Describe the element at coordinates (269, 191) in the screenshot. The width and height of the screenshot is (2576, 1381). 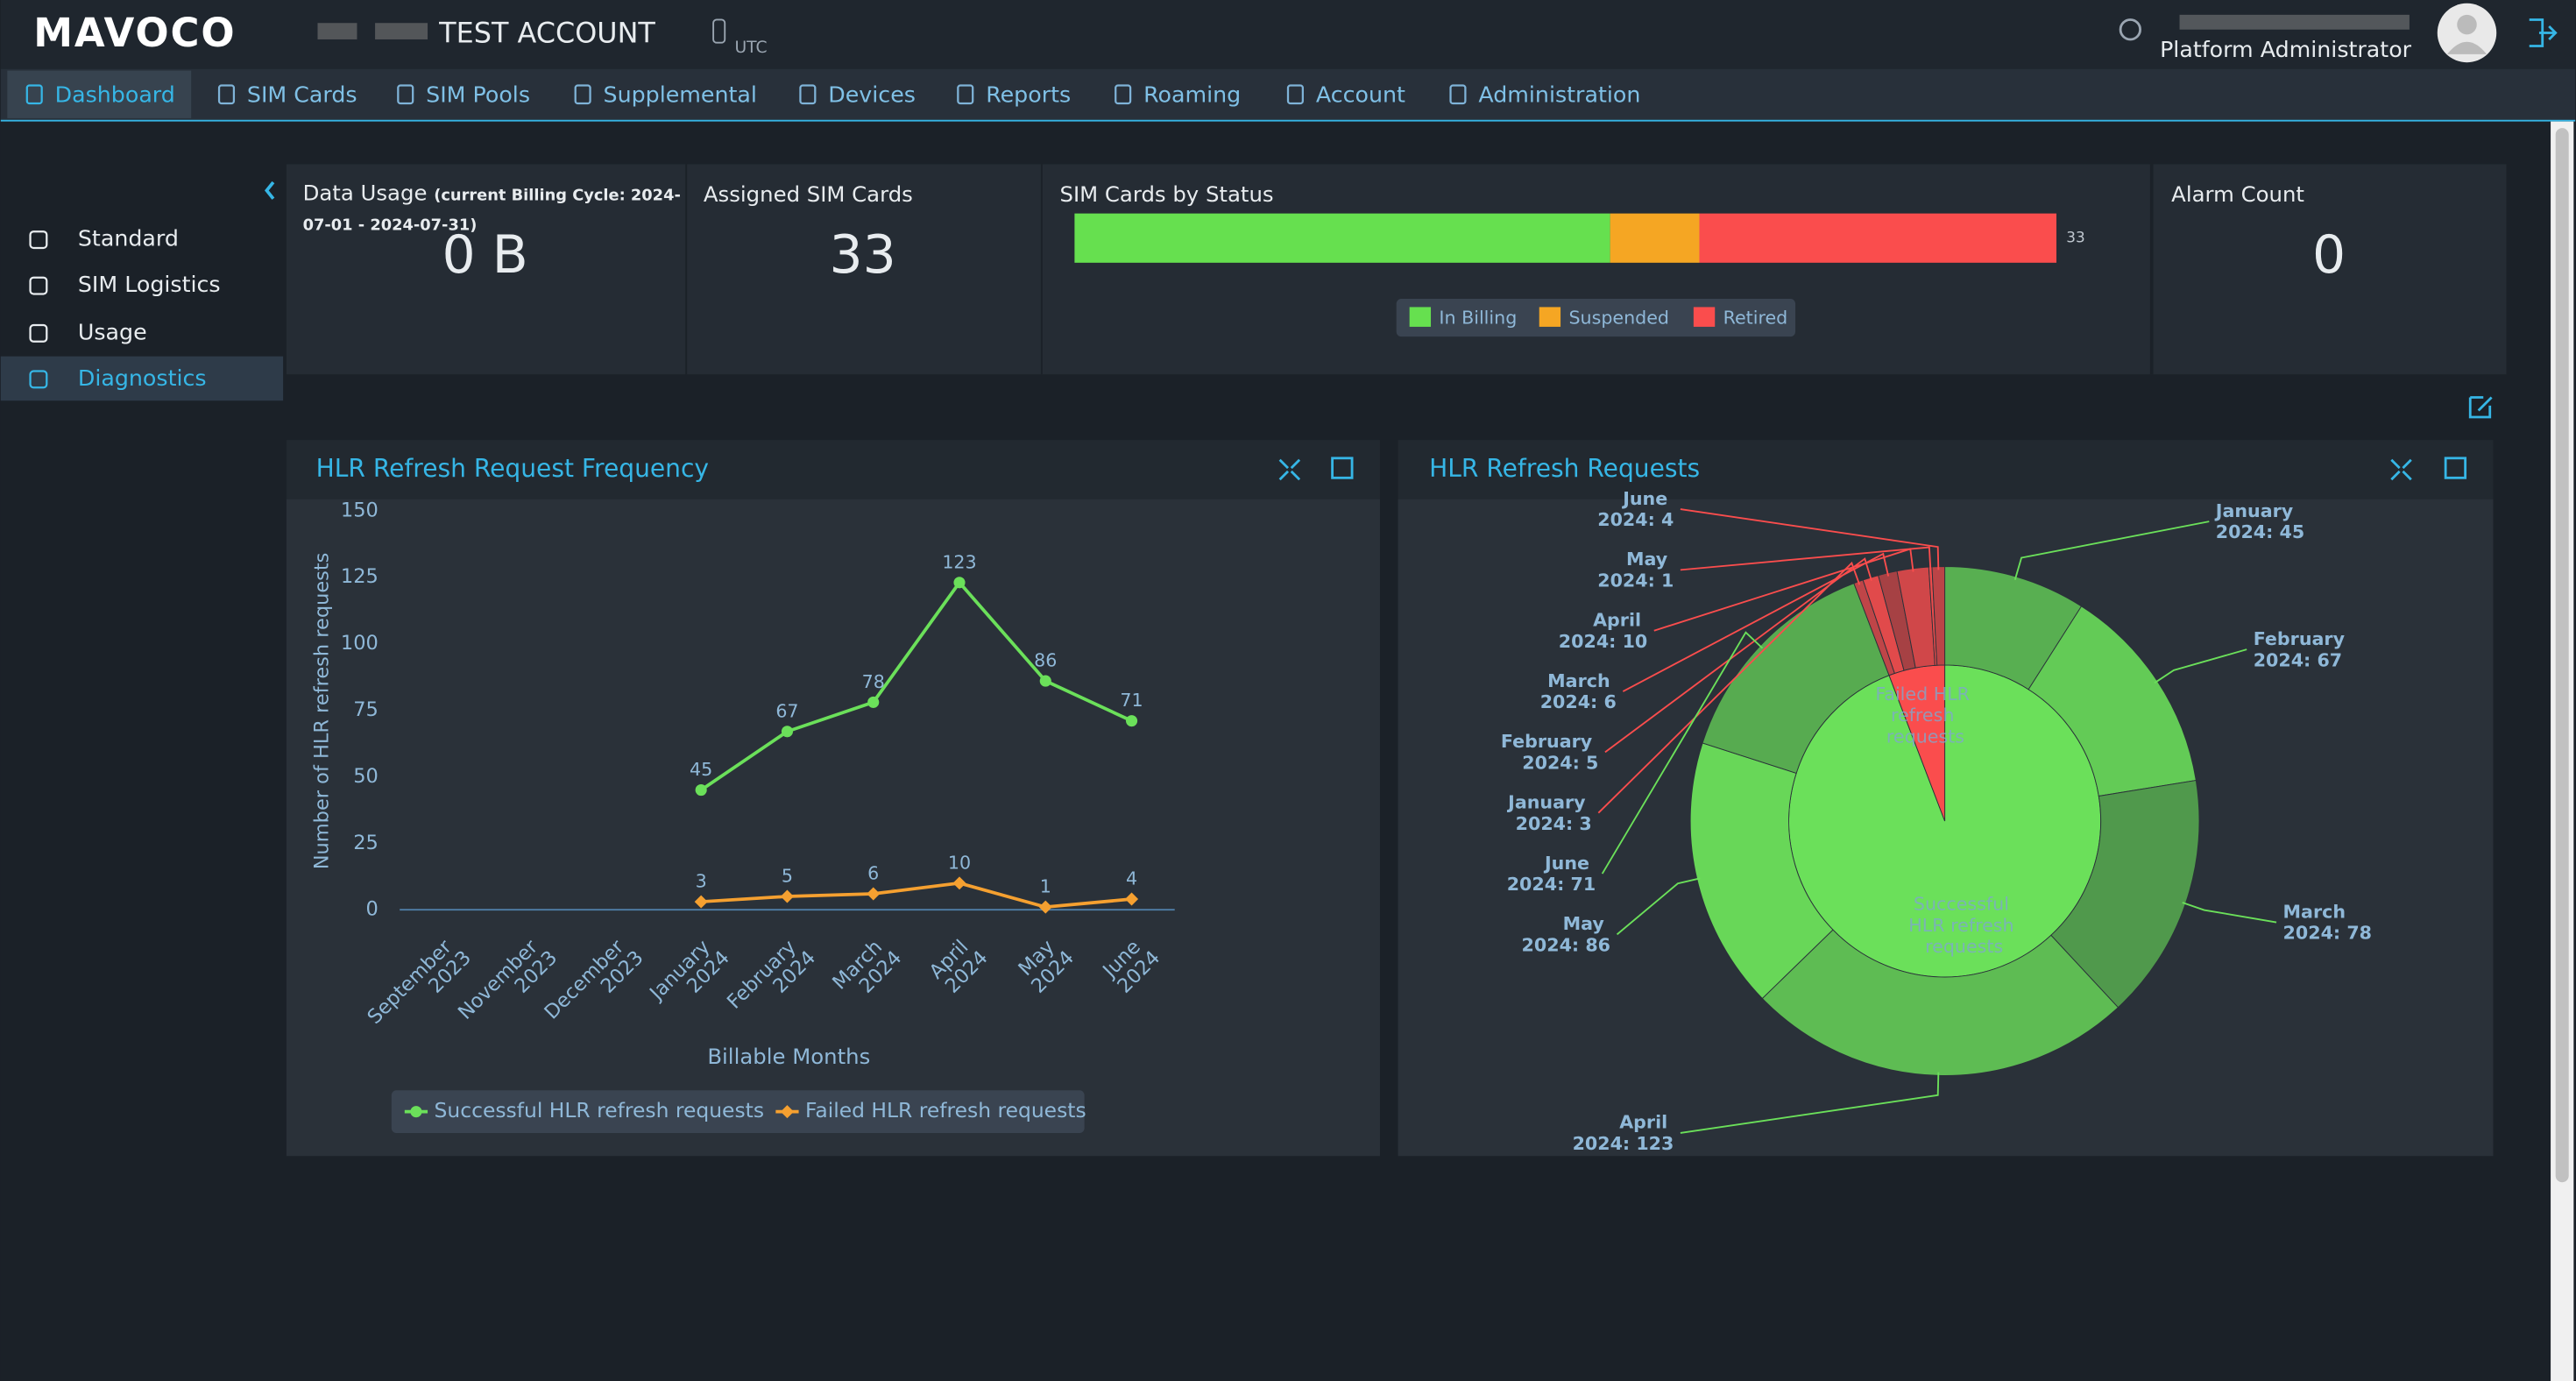
I see `collapse-icon` at that location.